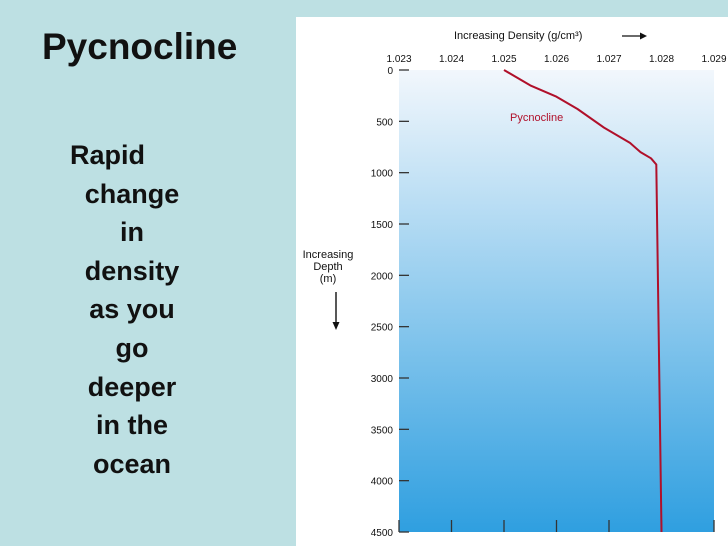 The image size is (728, 546). What do you see at coordinates (132, 270) in the screenshot?
I see `body-line: density` at bounding box center [132, 270].